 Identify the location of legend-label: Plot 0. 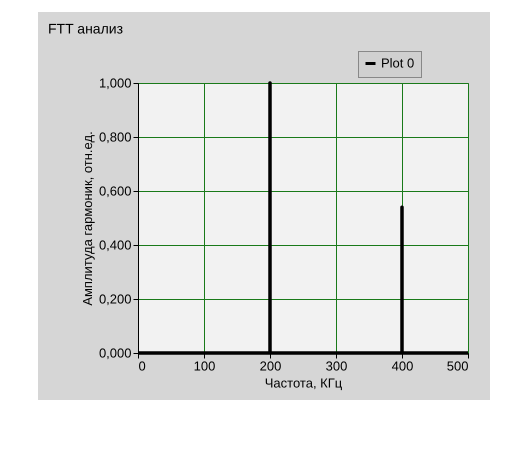
(397, 63).